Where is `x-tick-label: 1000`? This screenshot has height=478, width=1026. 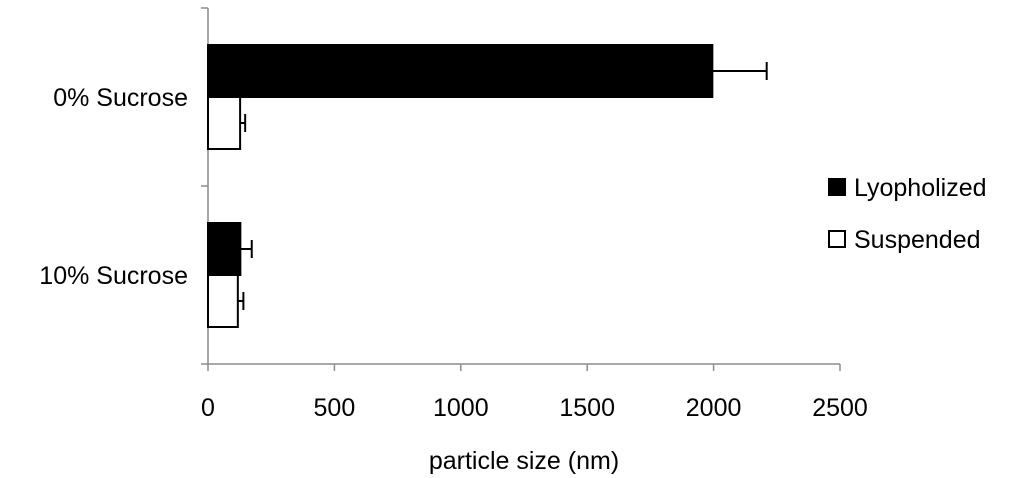
x-tick-label: 1000 is located at coordinates (461, 408).